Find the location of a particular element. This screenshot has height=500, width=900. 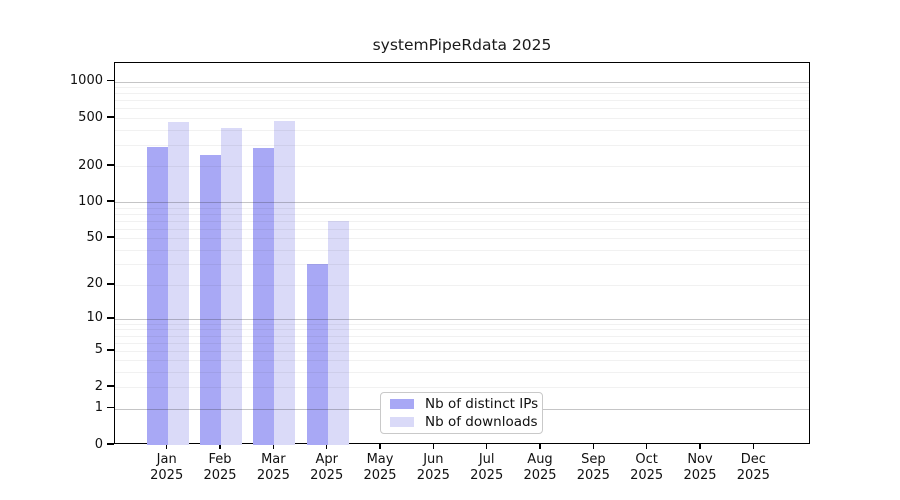

x-tick-label: Mar 2025 is located at coordinates (273, 467).